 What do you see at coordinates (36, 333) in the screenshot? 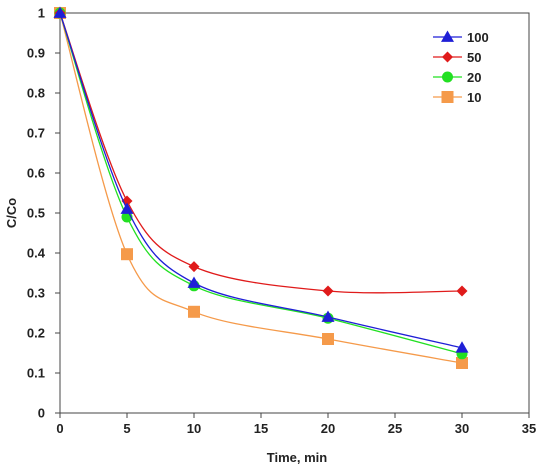
I see `y-tick-label: 0.2` at bounding box center [36, 333].